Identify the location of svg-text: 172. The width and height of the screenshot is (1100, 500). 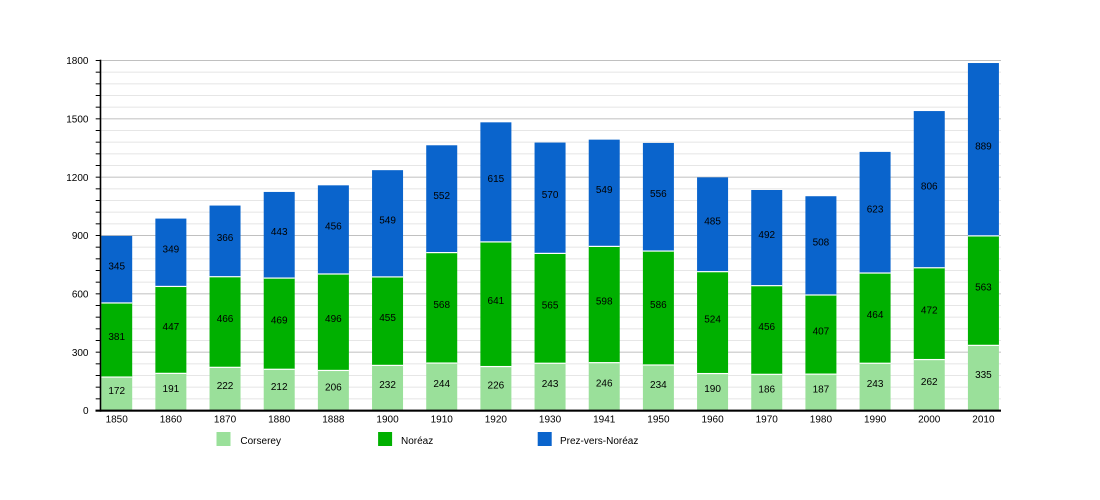
(116, 391).